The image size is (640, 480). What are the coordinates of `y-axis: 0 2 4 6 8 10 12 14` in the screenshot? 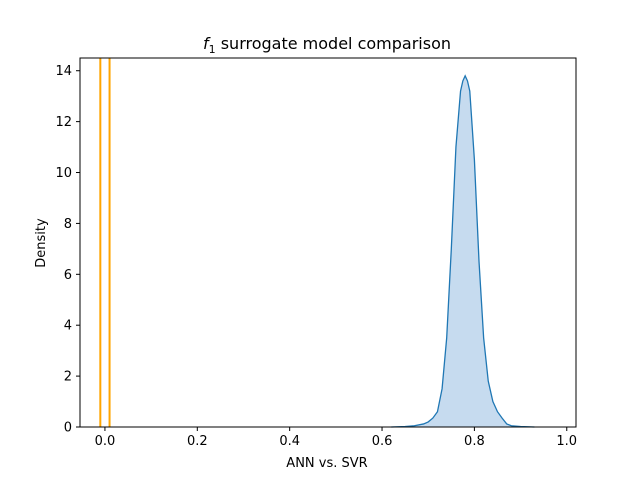 It's located at (67, 250).